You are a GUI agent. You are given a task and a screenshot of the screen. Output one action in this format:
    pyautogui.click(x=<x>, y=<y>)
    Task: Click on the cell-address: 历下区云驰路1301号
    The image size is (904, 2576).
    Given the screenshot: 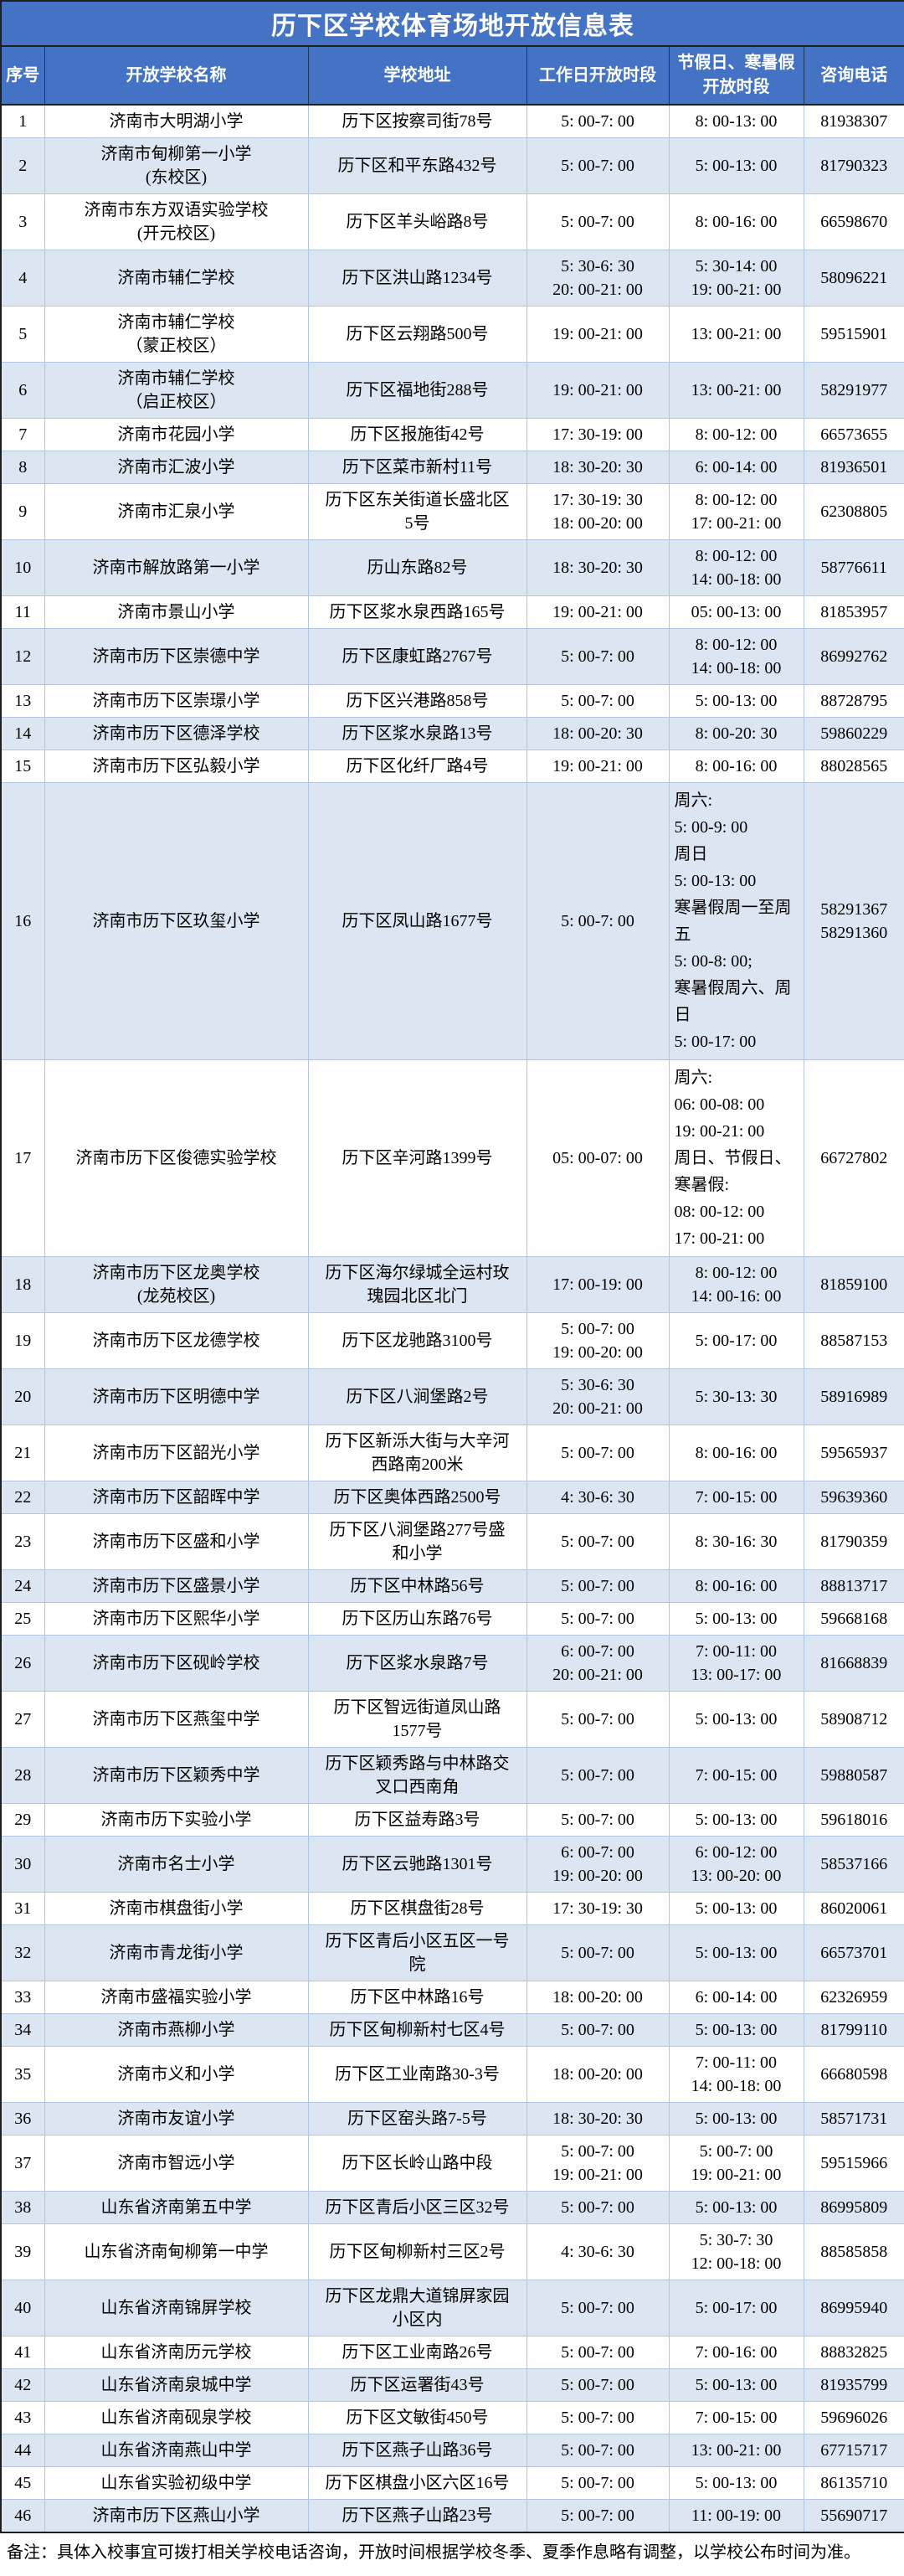 What is the action you would take?
    pyautogui.click(x=417, y=1864)
    